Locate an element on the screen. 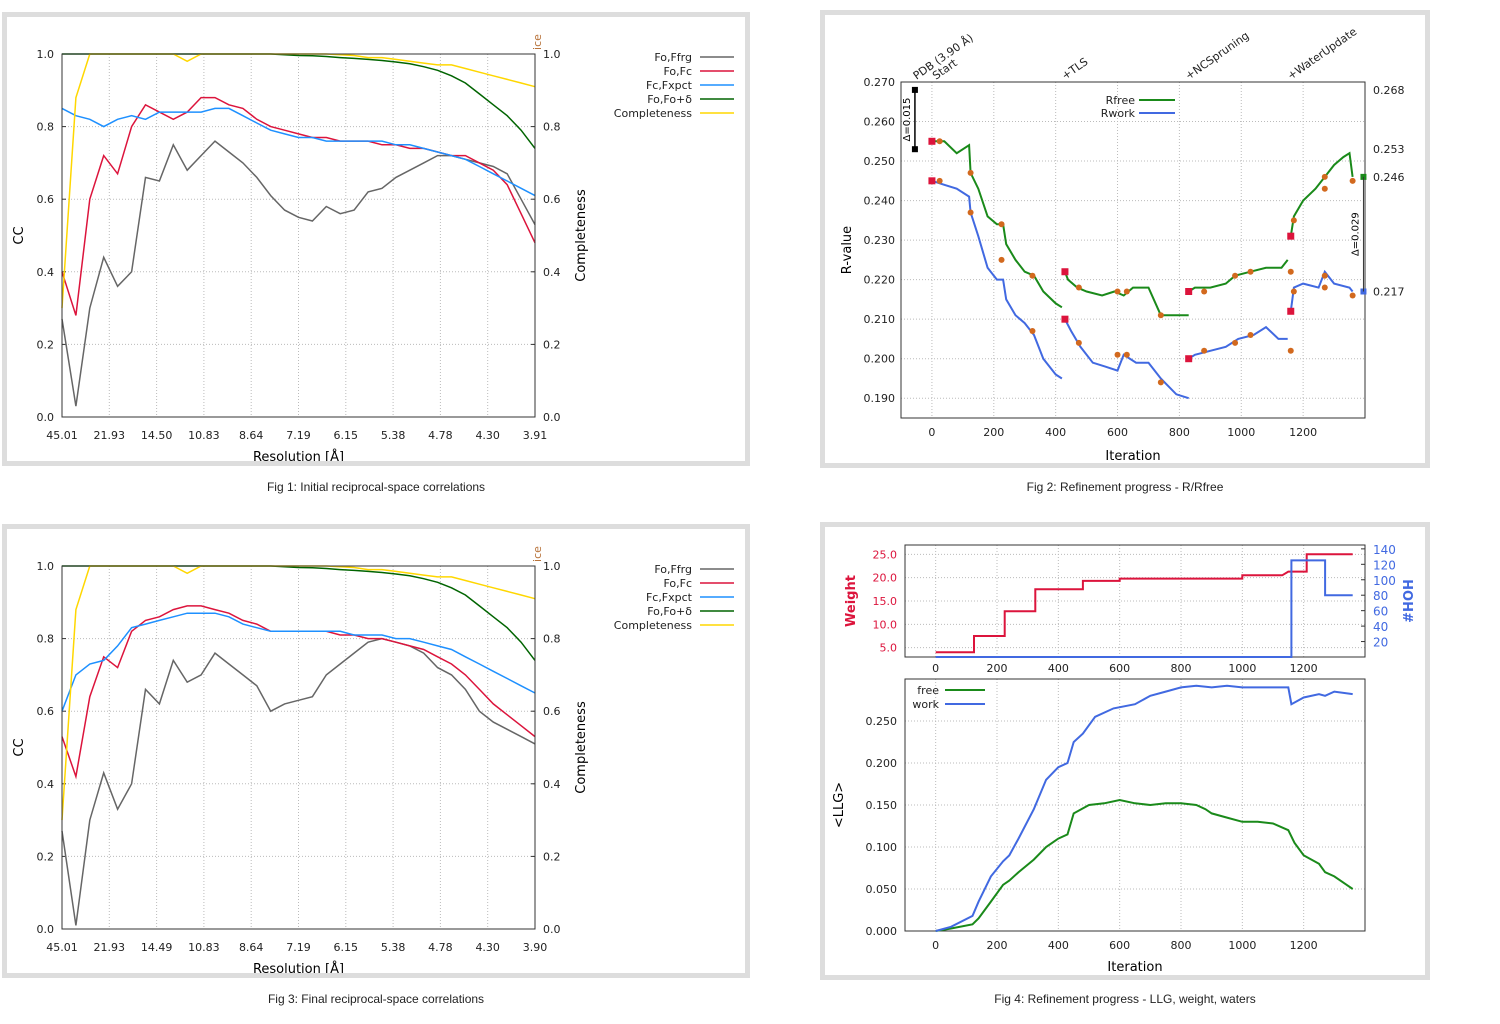 The image size is (1500, 1024). legend-label: Rwork is located at coordinates (1118, 113).